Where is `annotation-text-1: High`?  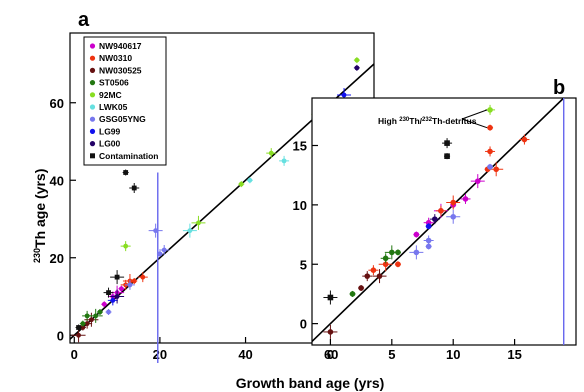 annotation-text-1: High is located at coordinates (388, 121).